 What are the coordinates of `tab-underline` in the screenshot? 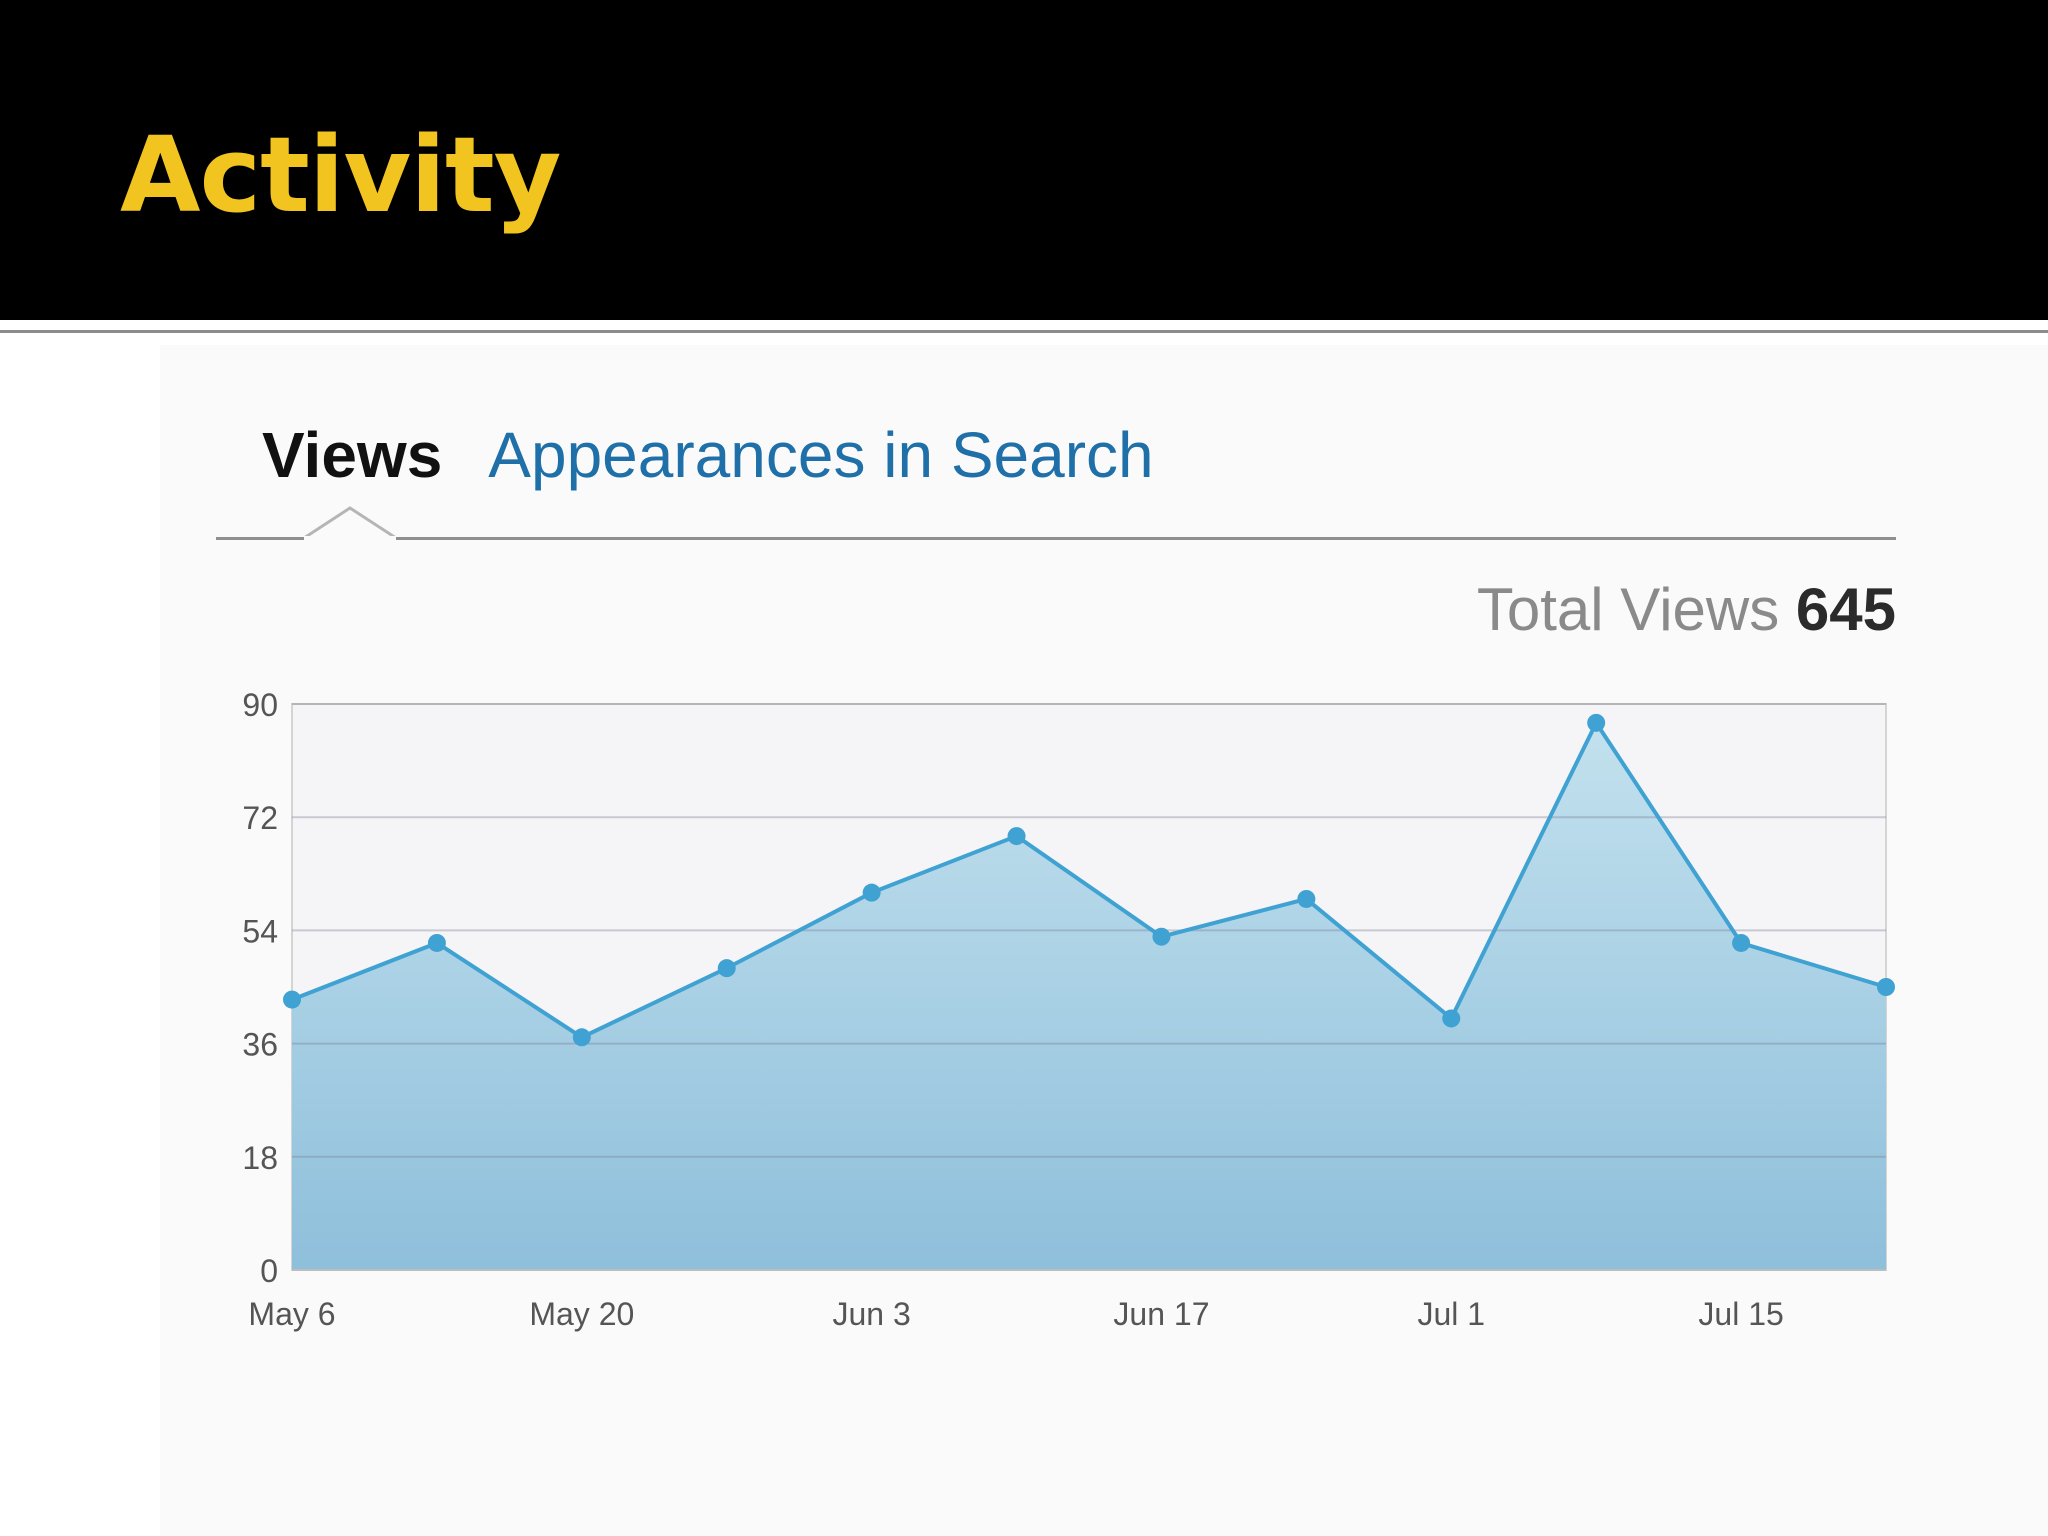 It's located at (1056, 538).